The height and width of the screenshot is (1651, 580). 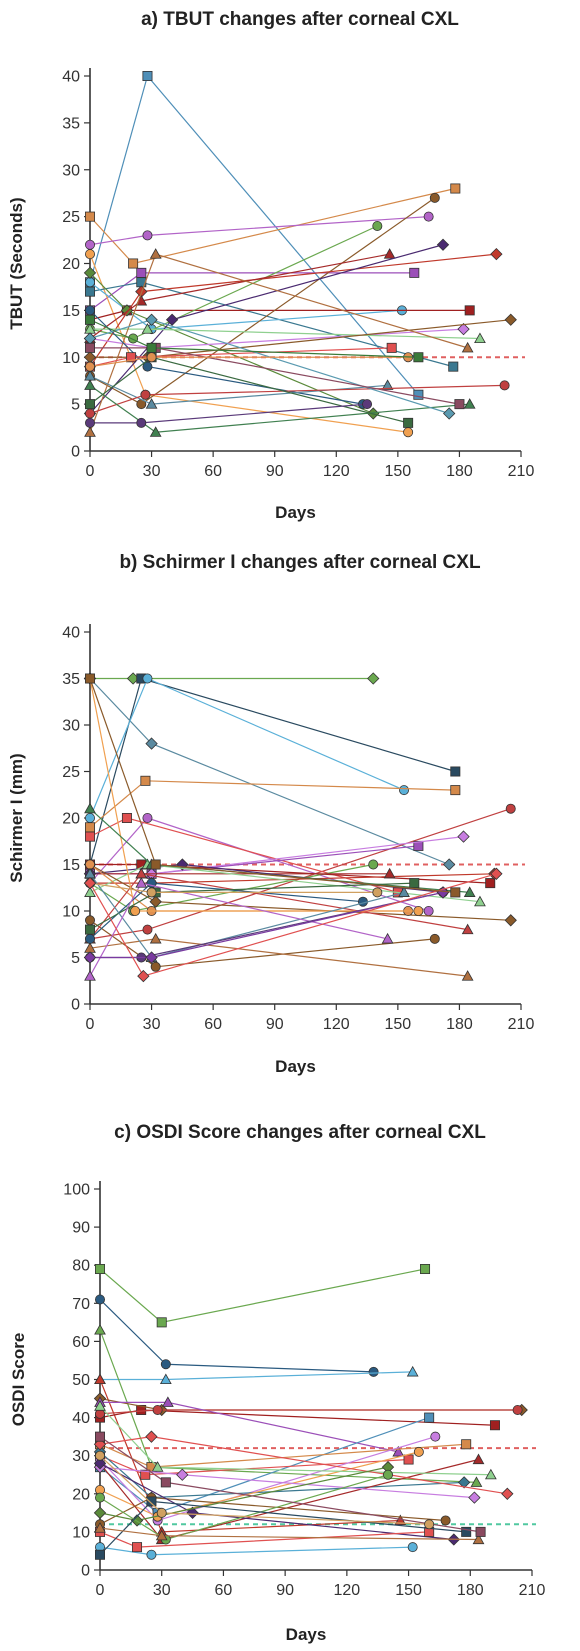 I want to click on y-tick-label: 0, so click(x=75, y=1005).